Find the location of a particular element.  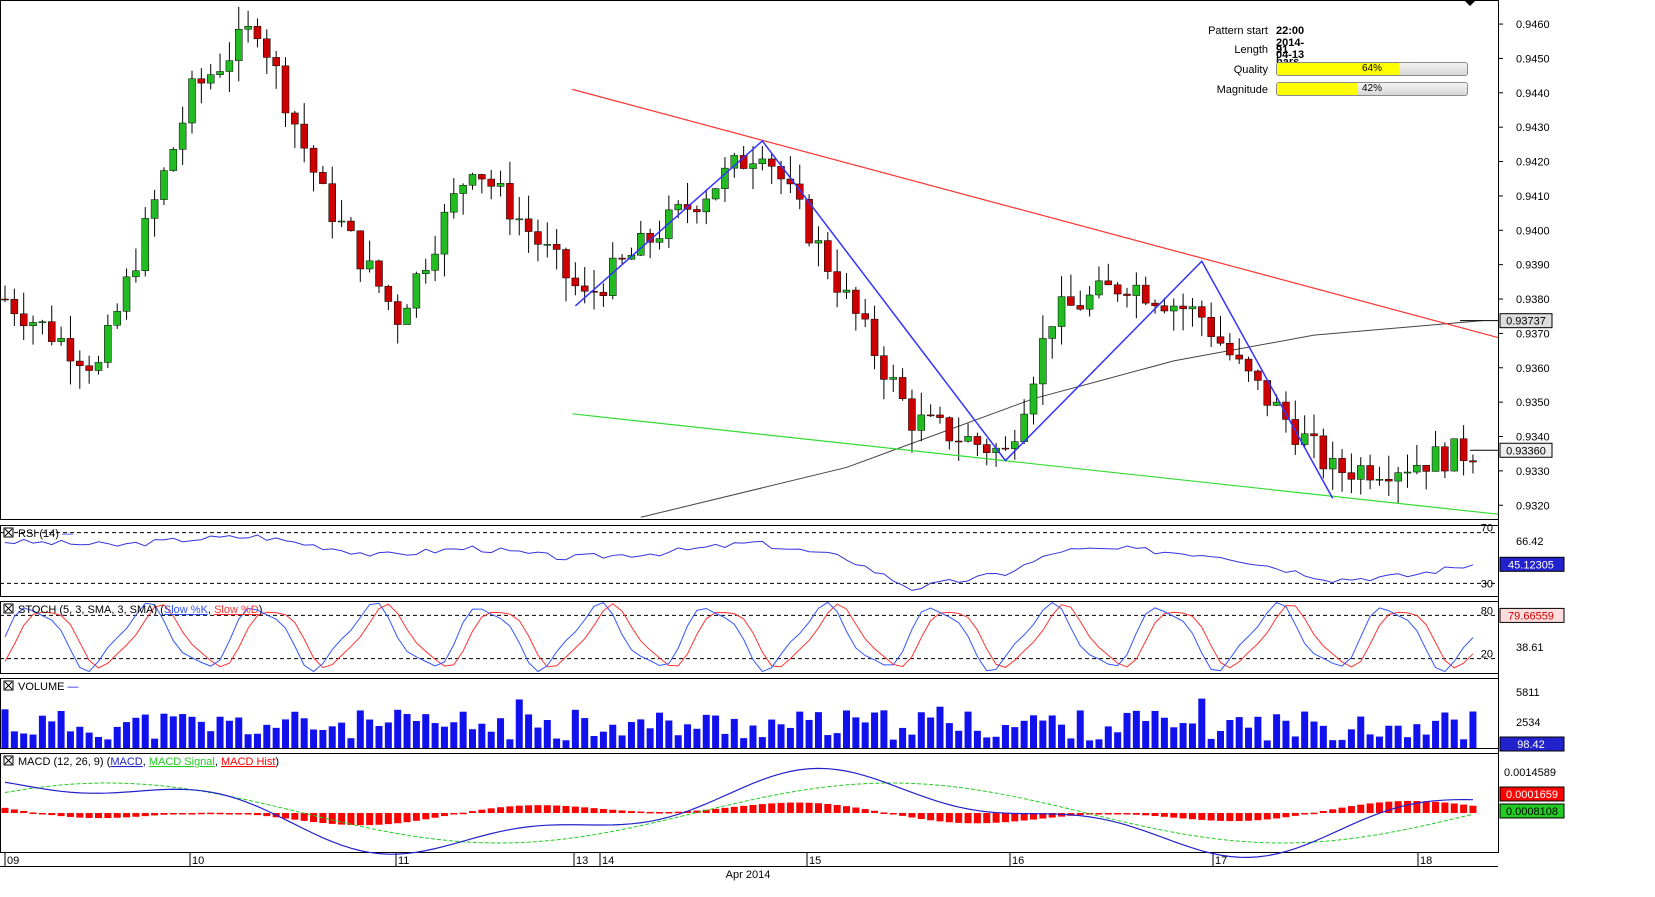

quality-value: 64% is located at coordinates (1371, 68).